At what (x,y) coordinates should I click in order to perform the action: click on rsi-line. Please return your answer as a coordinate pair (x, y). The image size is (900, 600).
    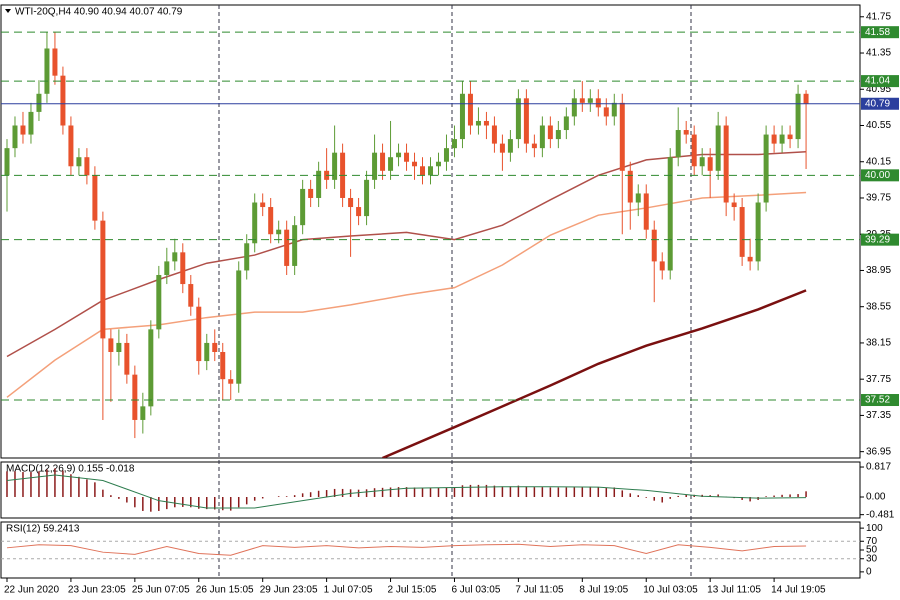
    Looking at the image, I should click on (406, 549).